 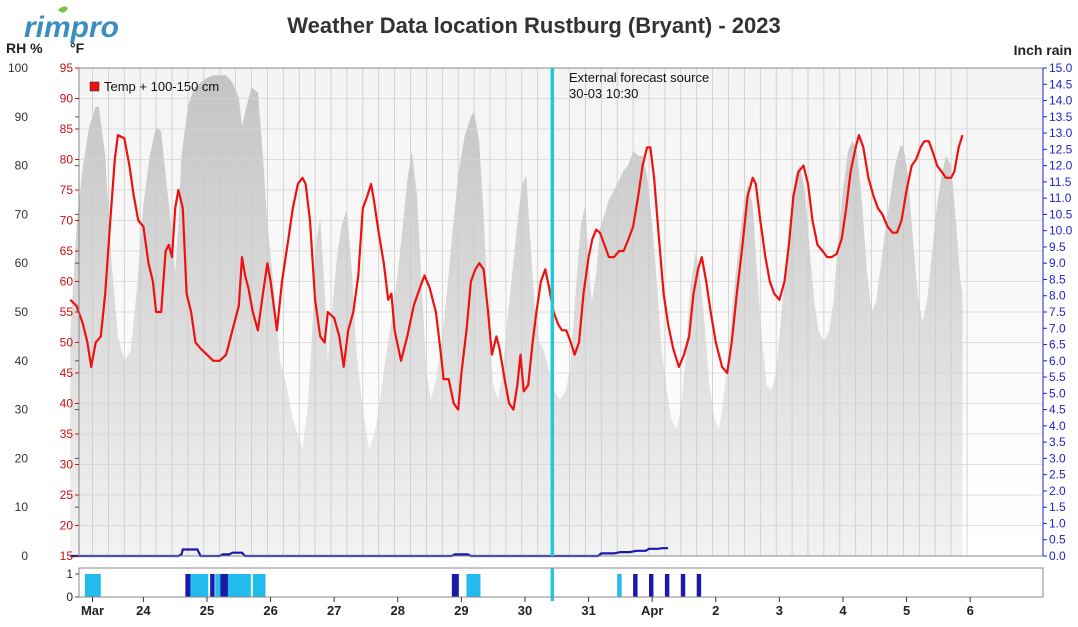 What do you see at coordinates (1057, 491) in the screenshot?
I see `rain-tick-label: 2.0` at bounding box center [1057, 491].